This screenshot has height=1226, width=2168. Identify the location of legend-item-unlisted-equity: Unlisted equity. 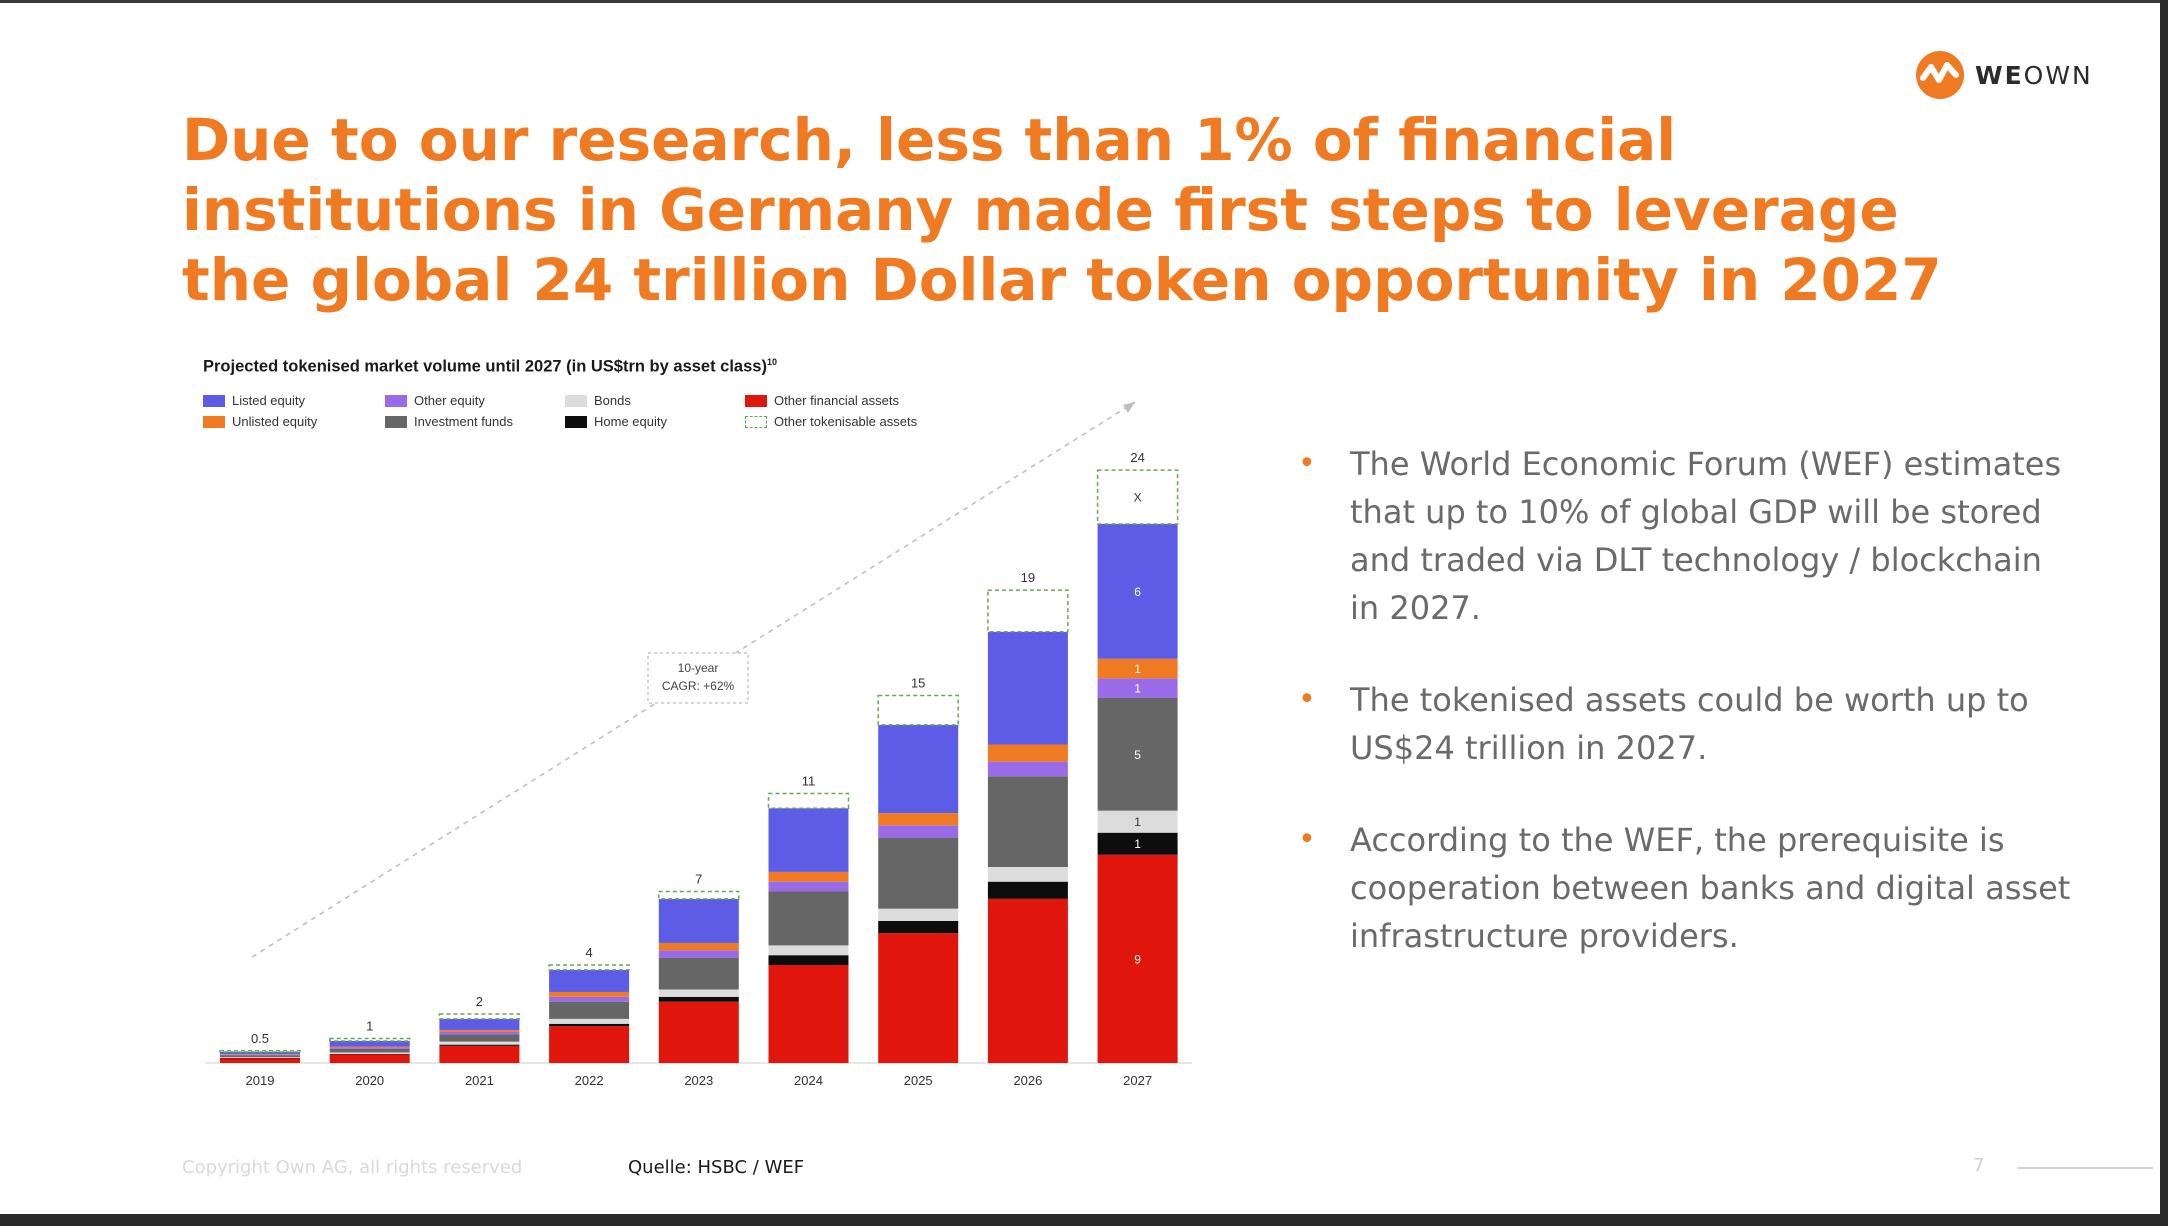
(260, 421).